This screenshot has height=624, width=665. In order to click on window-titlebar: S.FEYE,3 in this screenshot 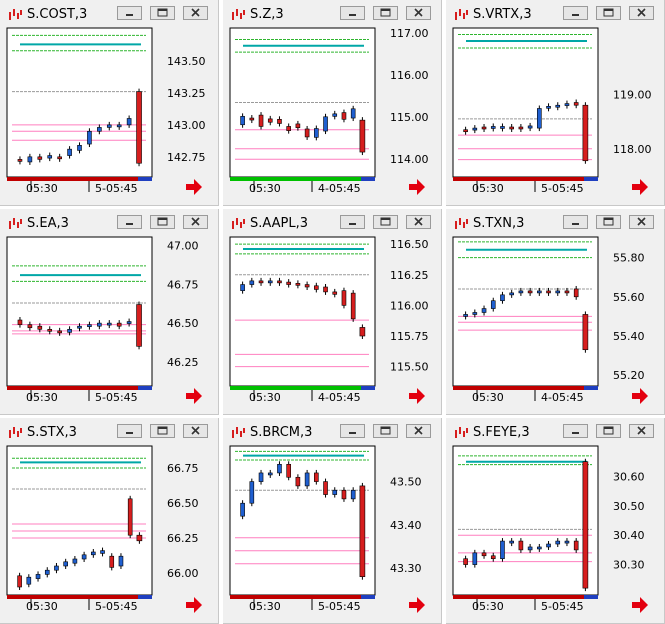, I will do `click(555, 432)`.